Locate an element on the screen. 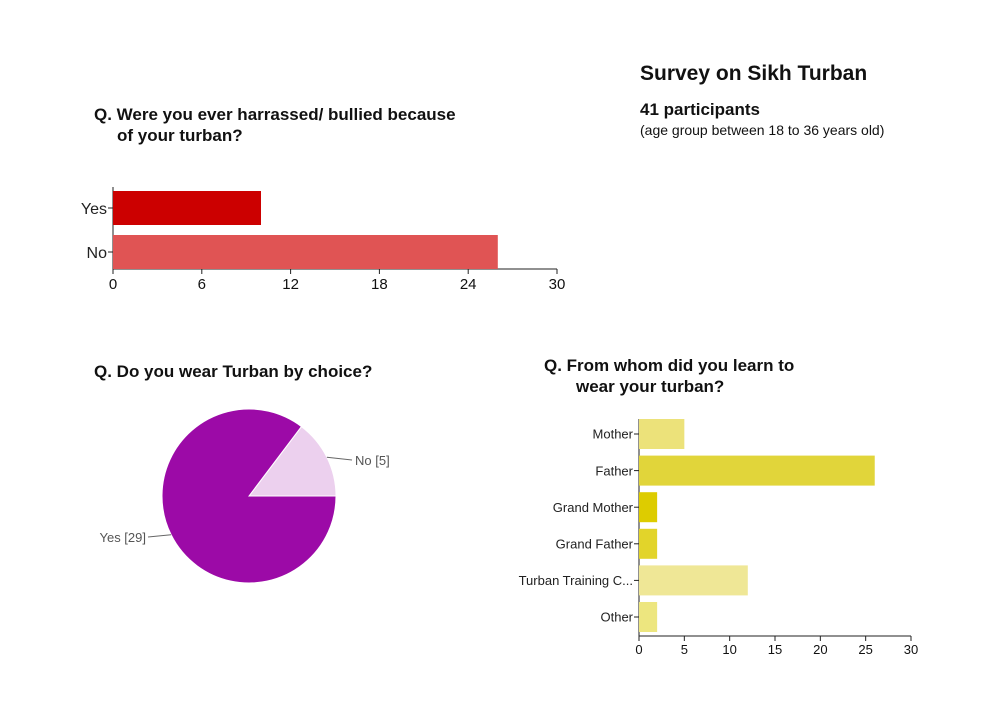 The image size is (1000, 707). learned-from-bar-grand-mother is located at coordinates (648, 507).